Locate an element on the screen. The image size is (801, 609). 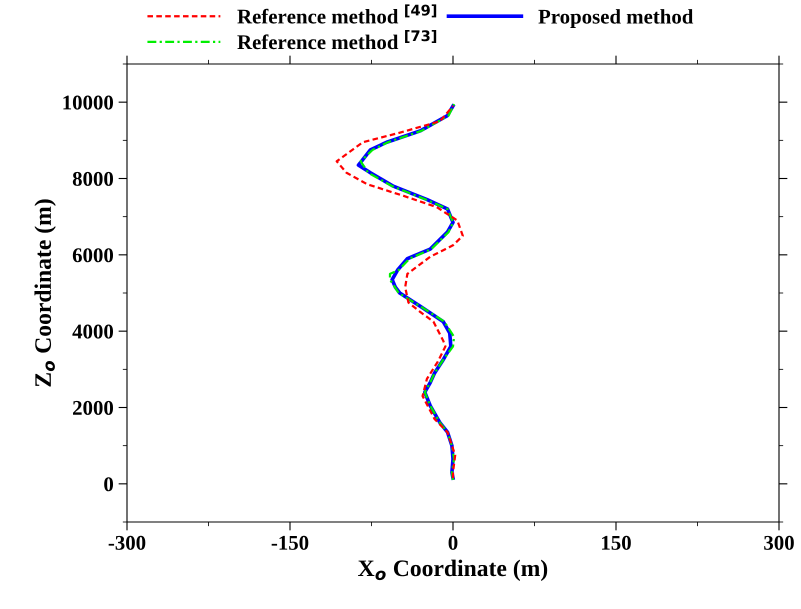
x-tick-label: 0 is located at coordinates (453, 543).